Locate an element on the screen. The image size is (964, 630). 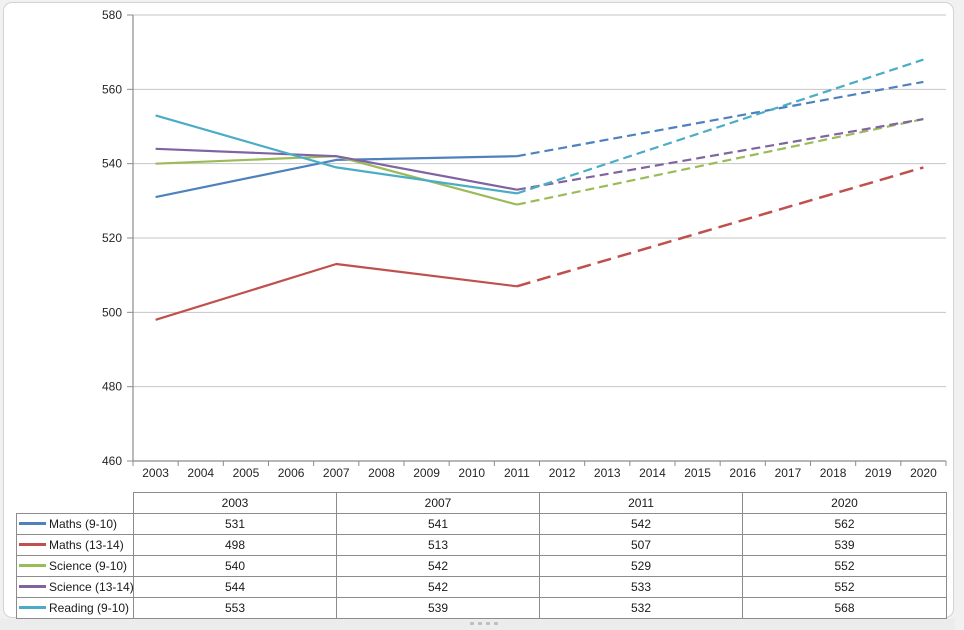
y-axis-label: 460 is located at coordinates (112, 461).